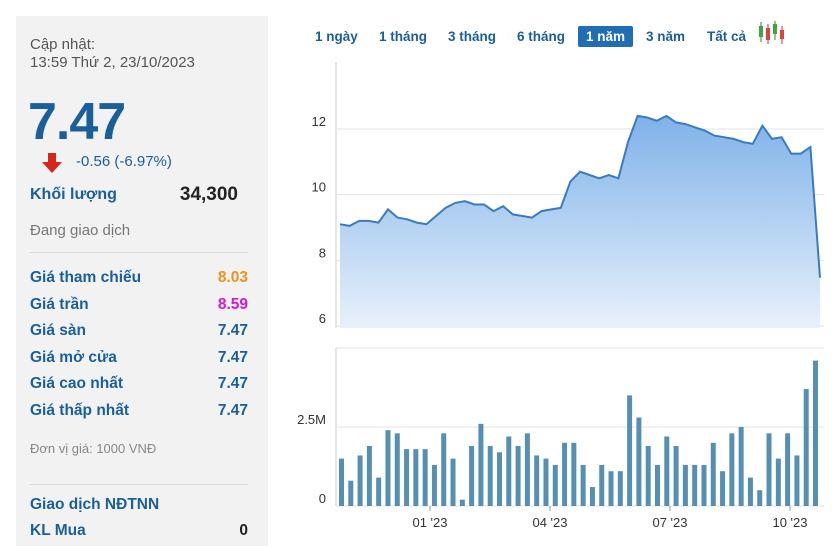  I want to click on ref-price-row: Giá tham chiếu 8.03, so click(139, 279).